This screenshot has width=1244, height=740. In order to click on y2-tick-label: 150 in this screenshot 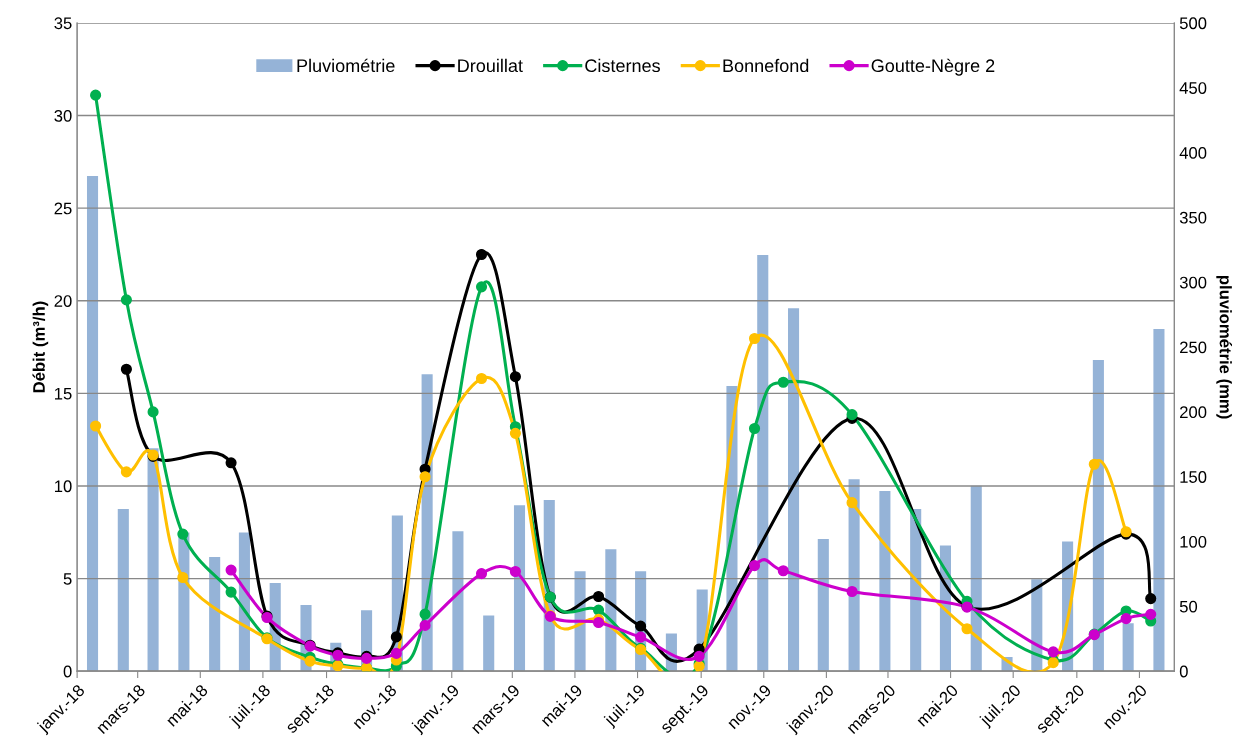, I will do `click(1193, 477)`.